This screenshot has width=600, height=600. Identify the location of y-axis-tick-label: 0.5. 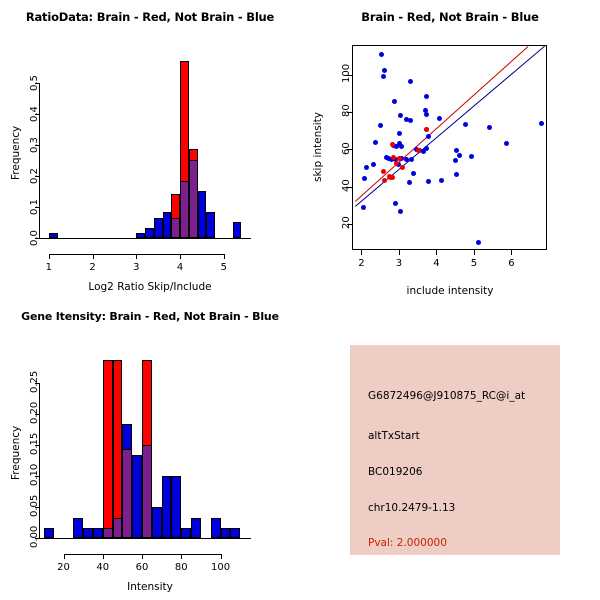
(34, 82).